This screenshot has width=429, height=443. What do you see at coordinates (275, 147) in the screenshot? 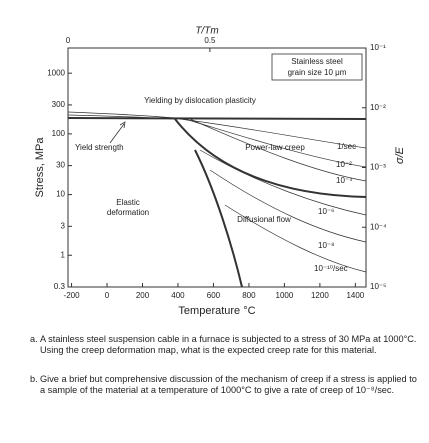
I see `annotation: Power-law creep` at bounding box center [275, 147].